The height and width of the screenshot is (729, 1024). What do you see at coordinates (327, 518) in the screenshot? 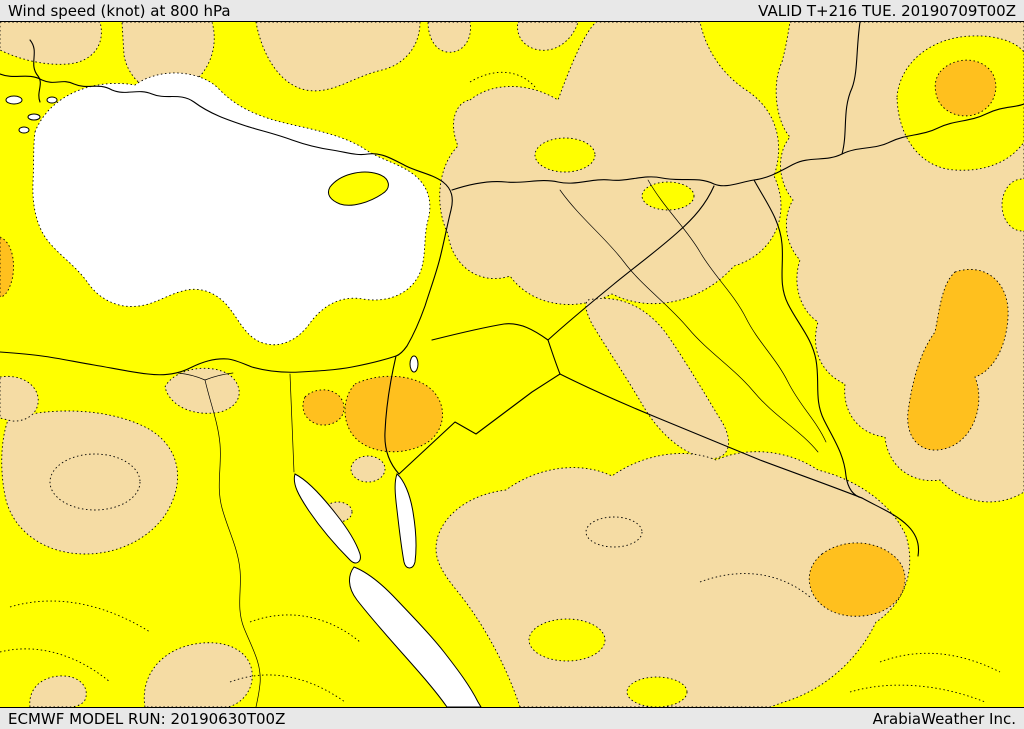
I see `gulf-of-suez` at bounding box center [327, 518].